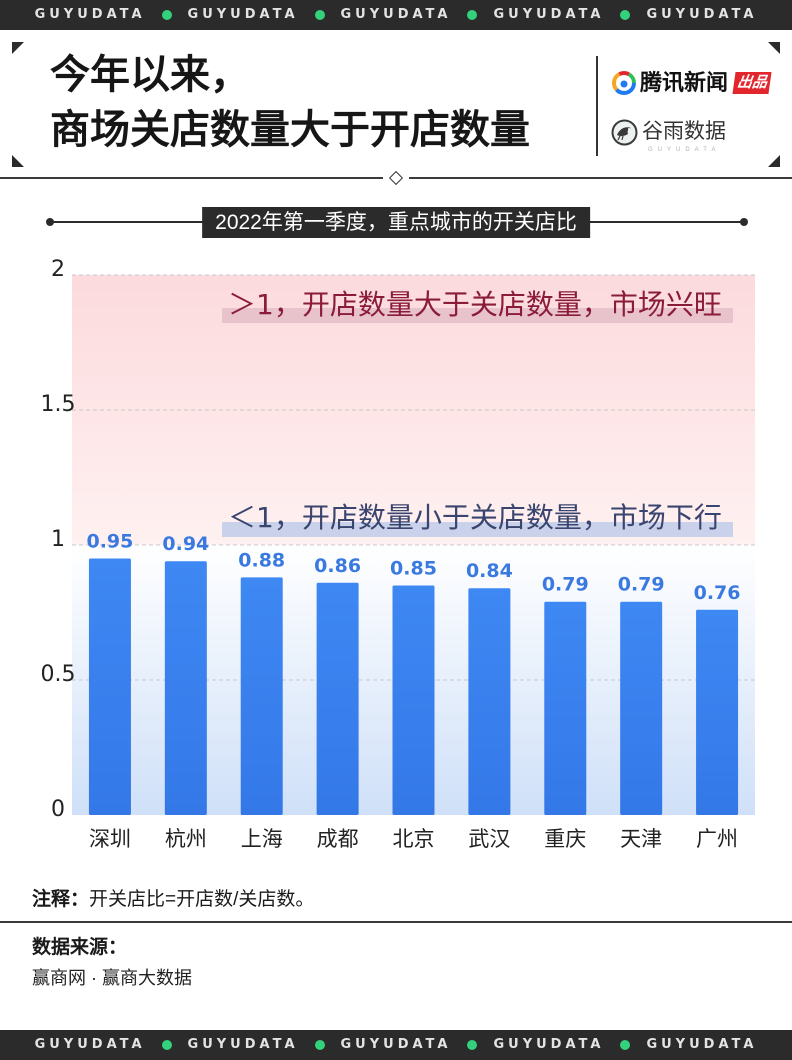  I want to click on studio-name: 谷雨数据, so click(684, 131).